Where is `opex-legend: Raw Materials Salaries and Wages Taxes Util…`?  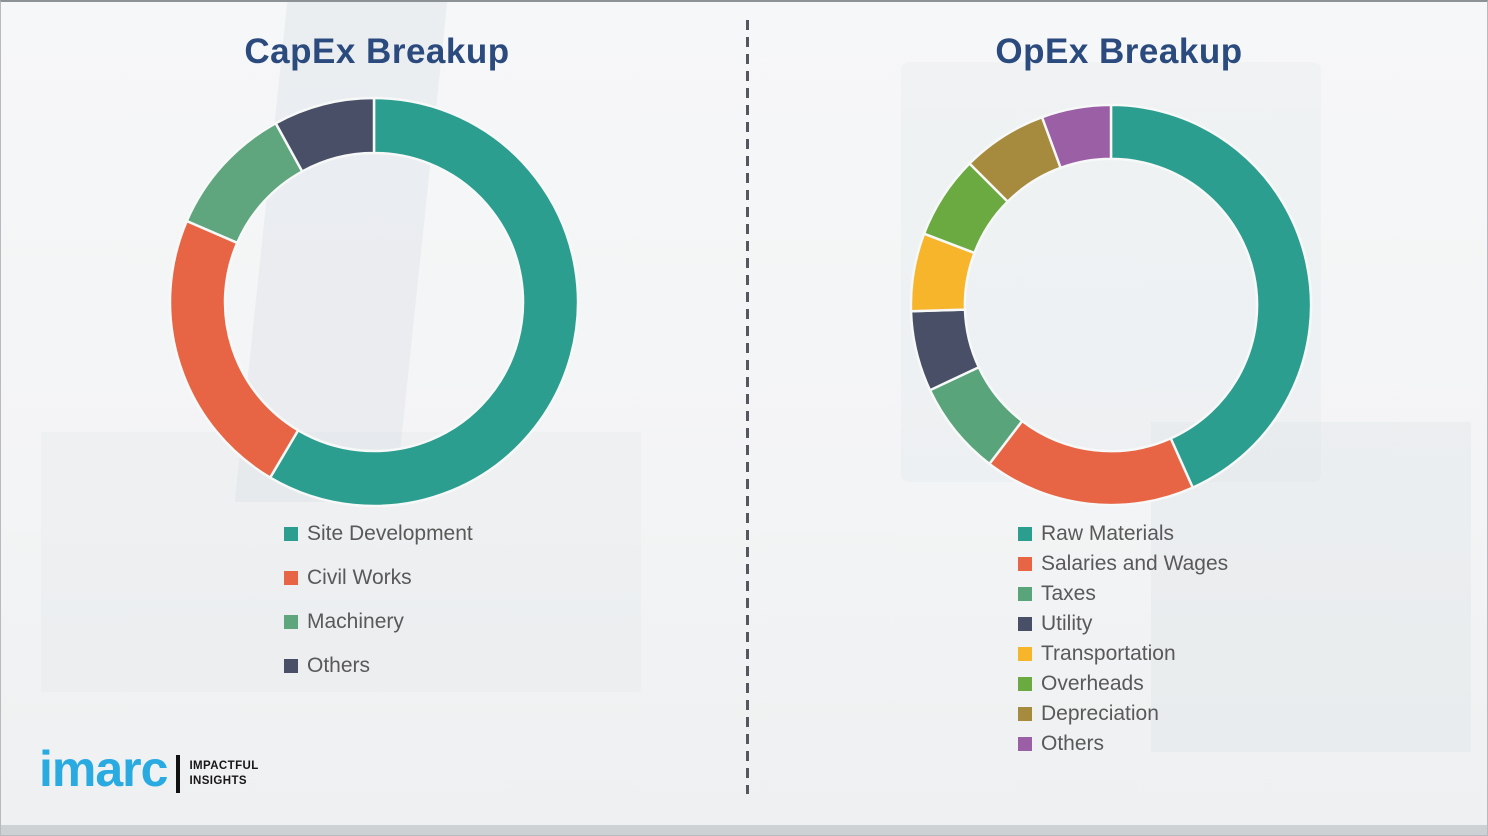
opex-legend: Raw Materials Salaries and Wages Taxes Util… is located at coordinates (1123, 639).